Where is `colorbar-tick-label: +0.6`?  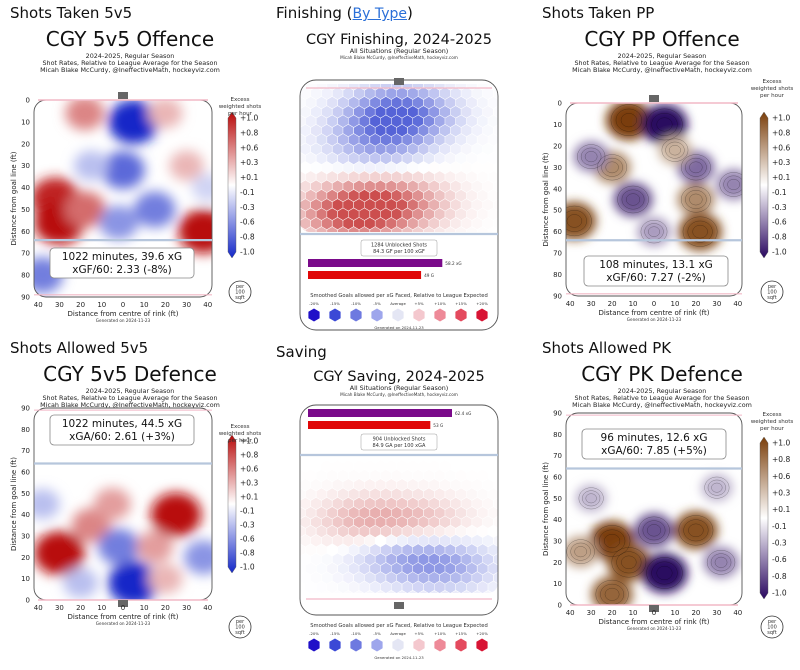 colorbar-tick-label: +0.6 is located at coordinates (249, 469).